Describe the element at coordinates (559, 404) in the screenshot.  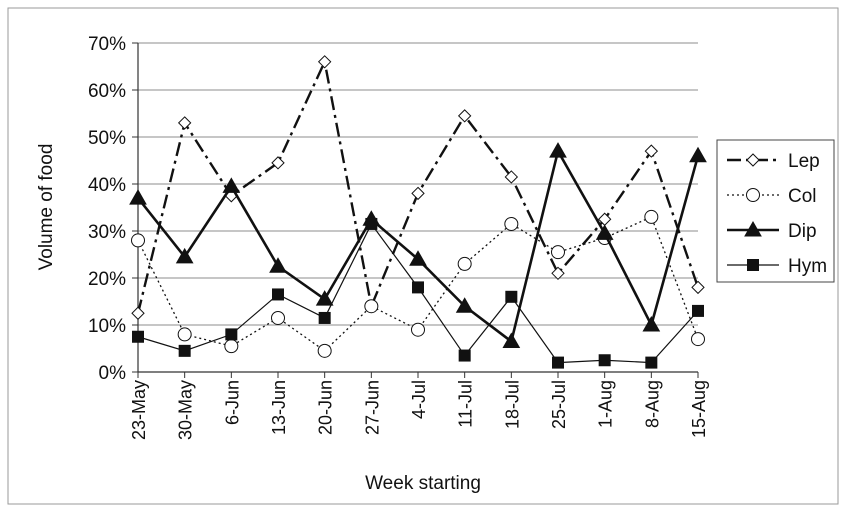
I see `x-tick-label: 25-Jul` at that location.